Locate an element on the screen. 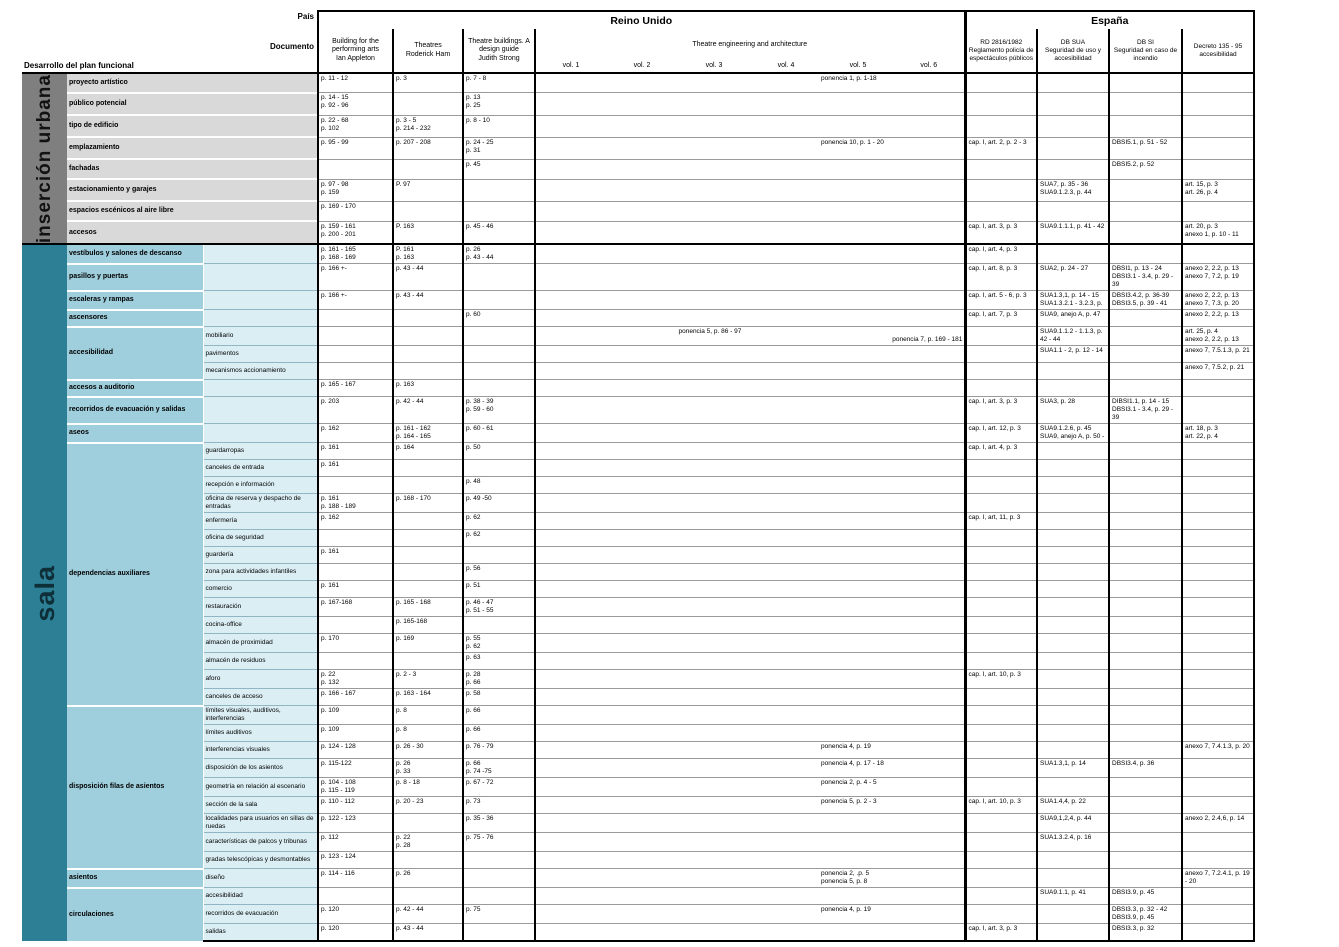 The image size is (1339, 947). cell-strong: p. 66 p. 74 -75 is located at coordinates (498, 768).